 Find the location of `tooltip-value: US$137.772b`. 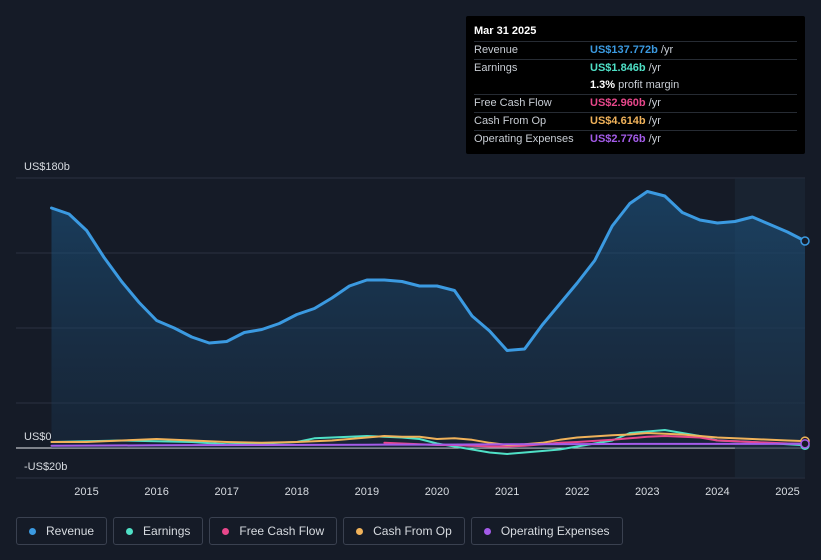

tooltip-value: US$137.772b is located at coordinates (624, 50).